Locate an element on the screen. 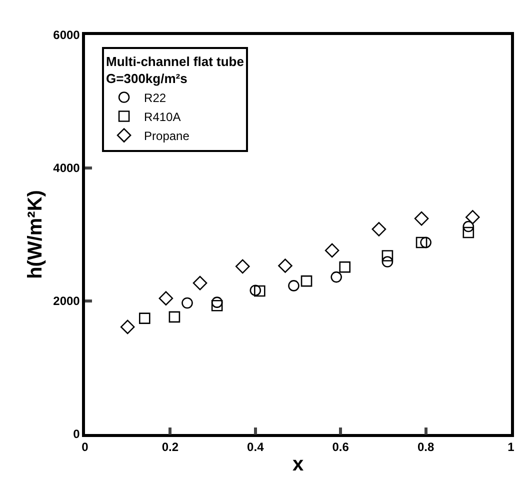 The image size is (527, 489). y-tick-label: 2000 is located at coordinates (66, 301).